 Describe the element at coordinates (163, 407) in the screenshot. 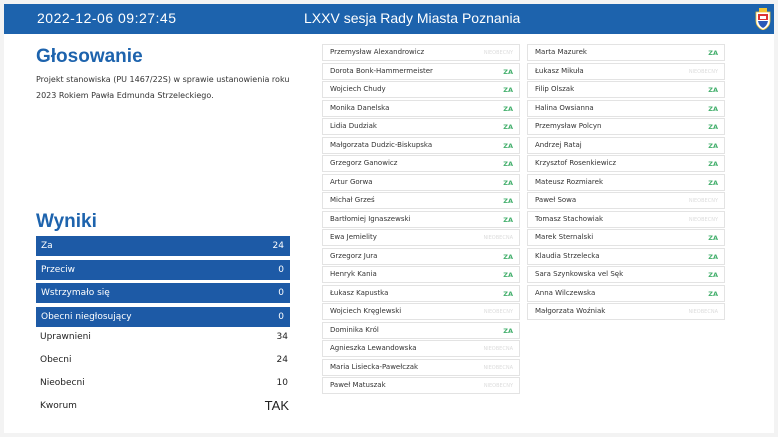

I see `stat-kworum: Kworum TAK` at that location.